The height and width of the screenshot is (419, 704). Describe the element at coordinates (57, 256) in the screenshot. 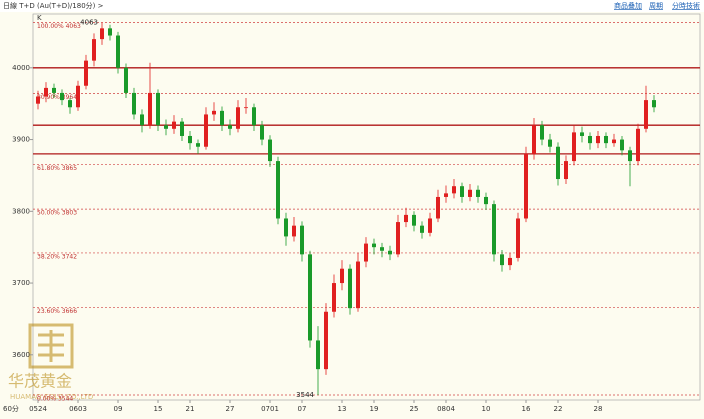

I see `fib-label: 38.20% 3742` at that location.